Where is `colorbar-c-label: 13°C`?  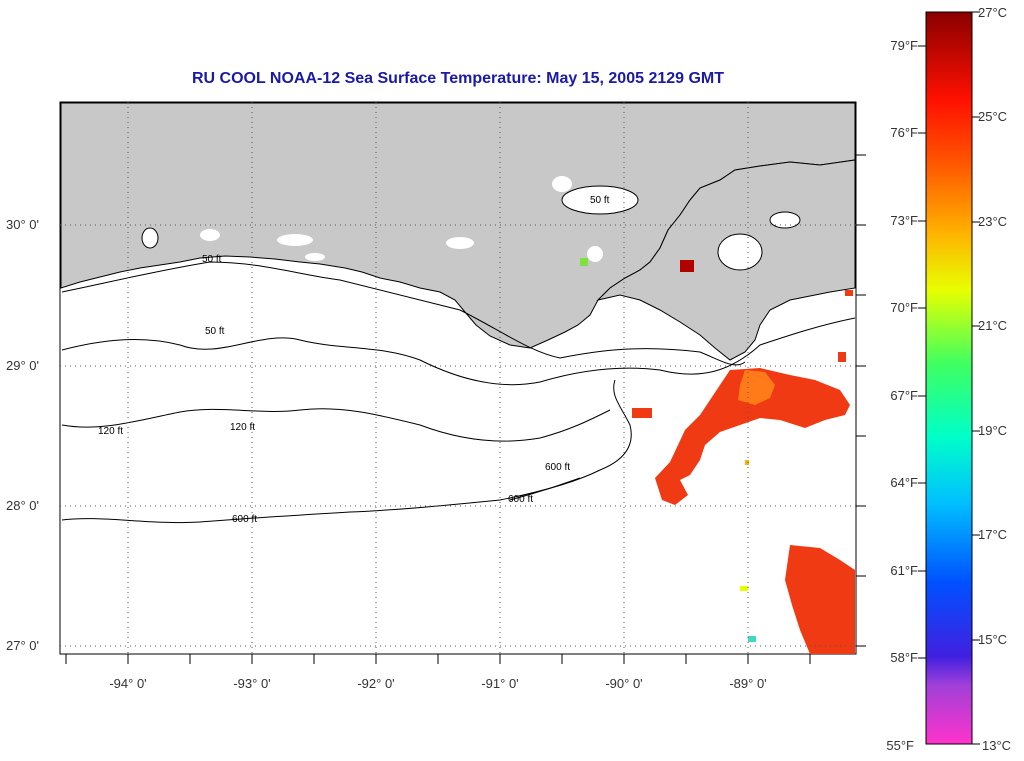
colorbar-c-label: 13°C is located at coordinates (996, 745).